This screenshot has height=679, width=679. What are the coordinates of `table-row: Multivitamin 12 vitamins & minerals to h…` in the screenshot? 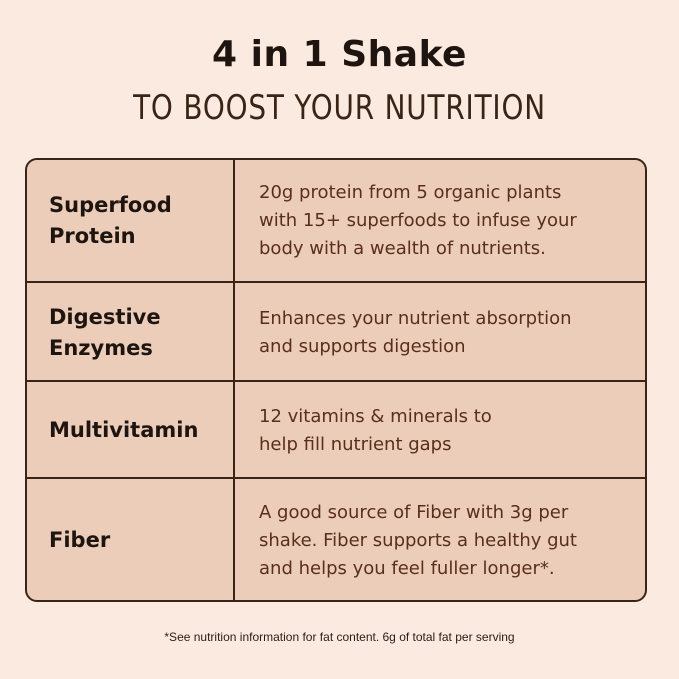 It's located at (336, 429).